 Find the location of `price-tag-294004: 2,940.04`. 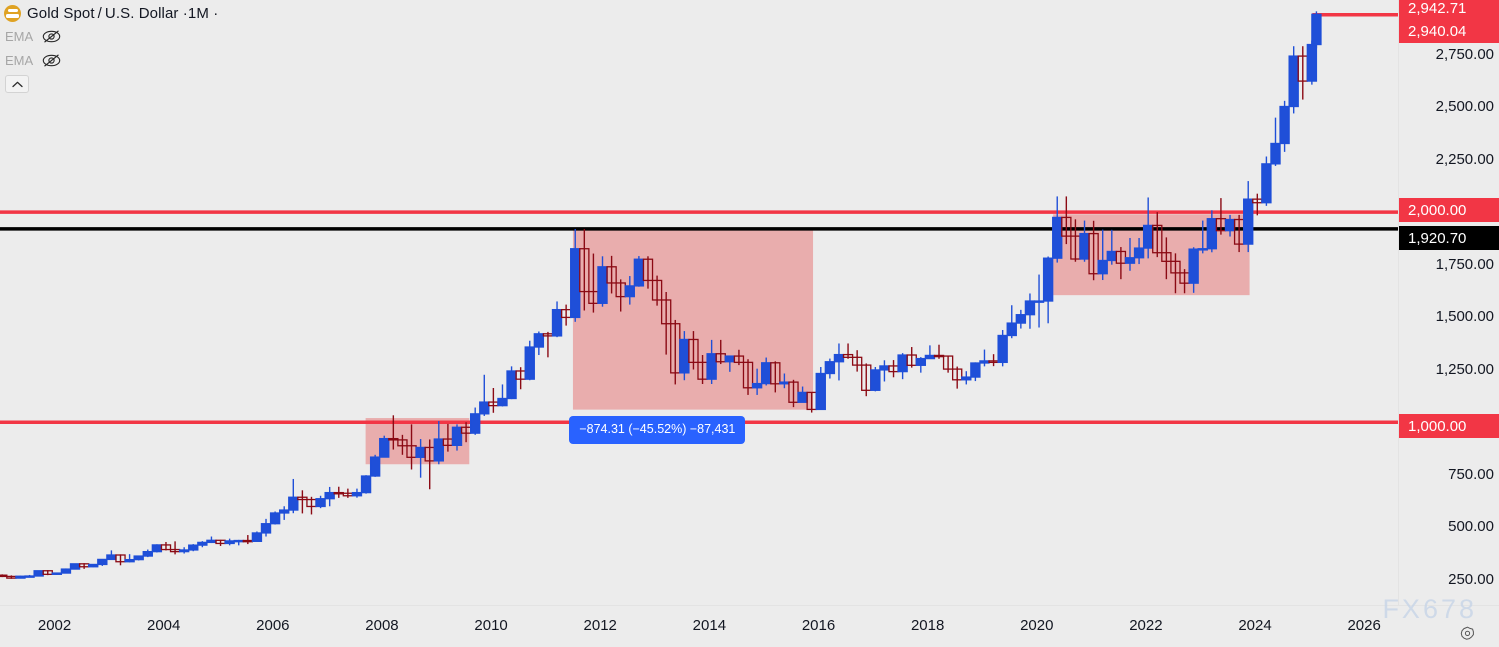

price-tag-294004: 2,940.04 is located at coordinates (1449, 31).